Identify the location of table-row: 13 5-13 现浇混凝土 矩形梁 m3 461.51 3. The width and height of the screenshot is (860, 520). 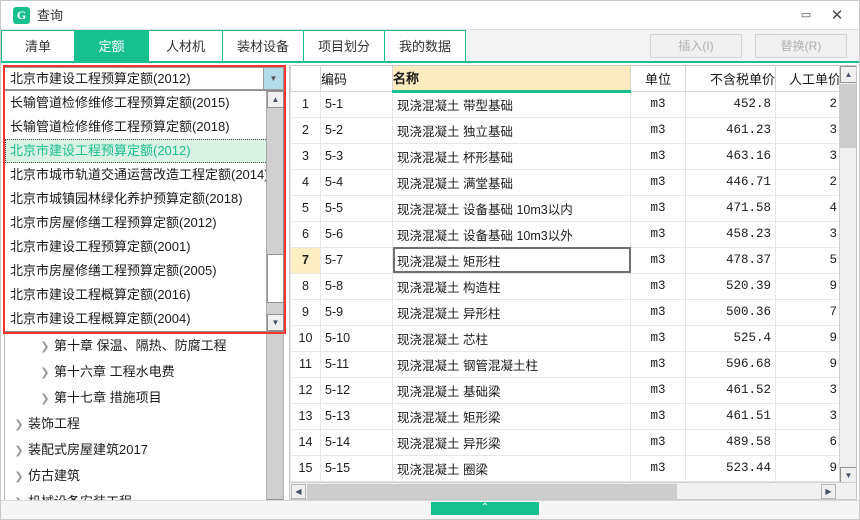
(566, 416).